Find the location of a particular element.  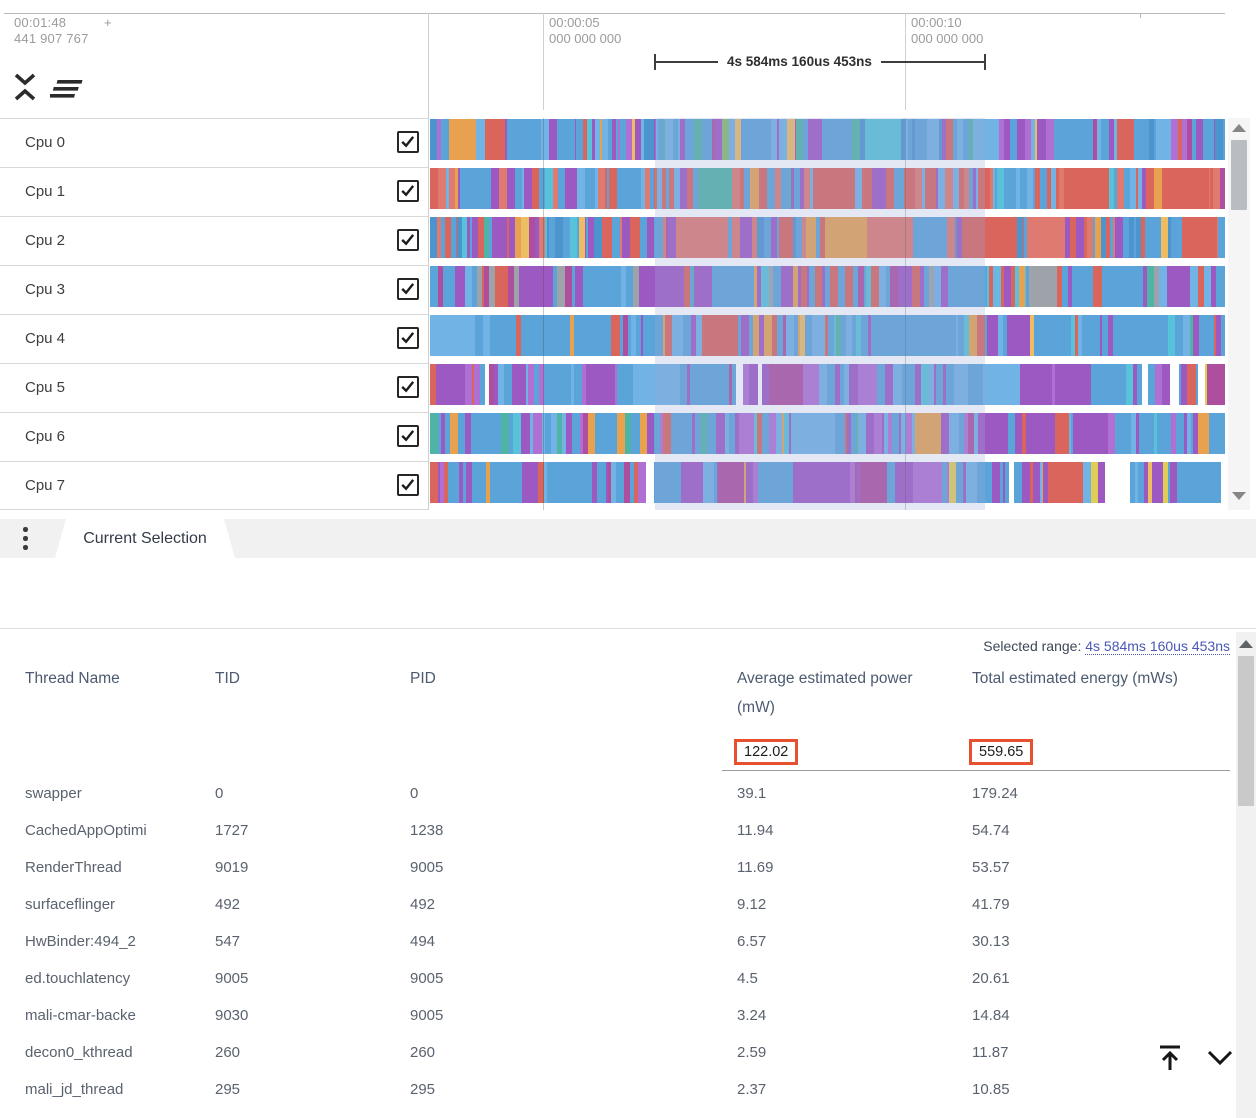

cpu-track-label: Cpu 6 is located at coordinates (45, 436).